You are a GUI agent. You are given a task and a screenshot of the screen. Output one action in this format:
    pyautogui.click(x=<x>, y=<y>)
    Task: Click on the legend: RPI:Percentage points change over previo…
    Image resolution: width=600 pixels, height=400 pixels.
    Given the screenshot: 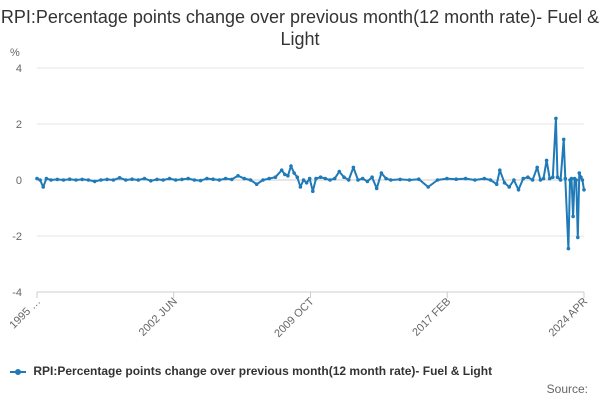 What is the action you would take?
    pyautogui.click(x=251, y=371)
    